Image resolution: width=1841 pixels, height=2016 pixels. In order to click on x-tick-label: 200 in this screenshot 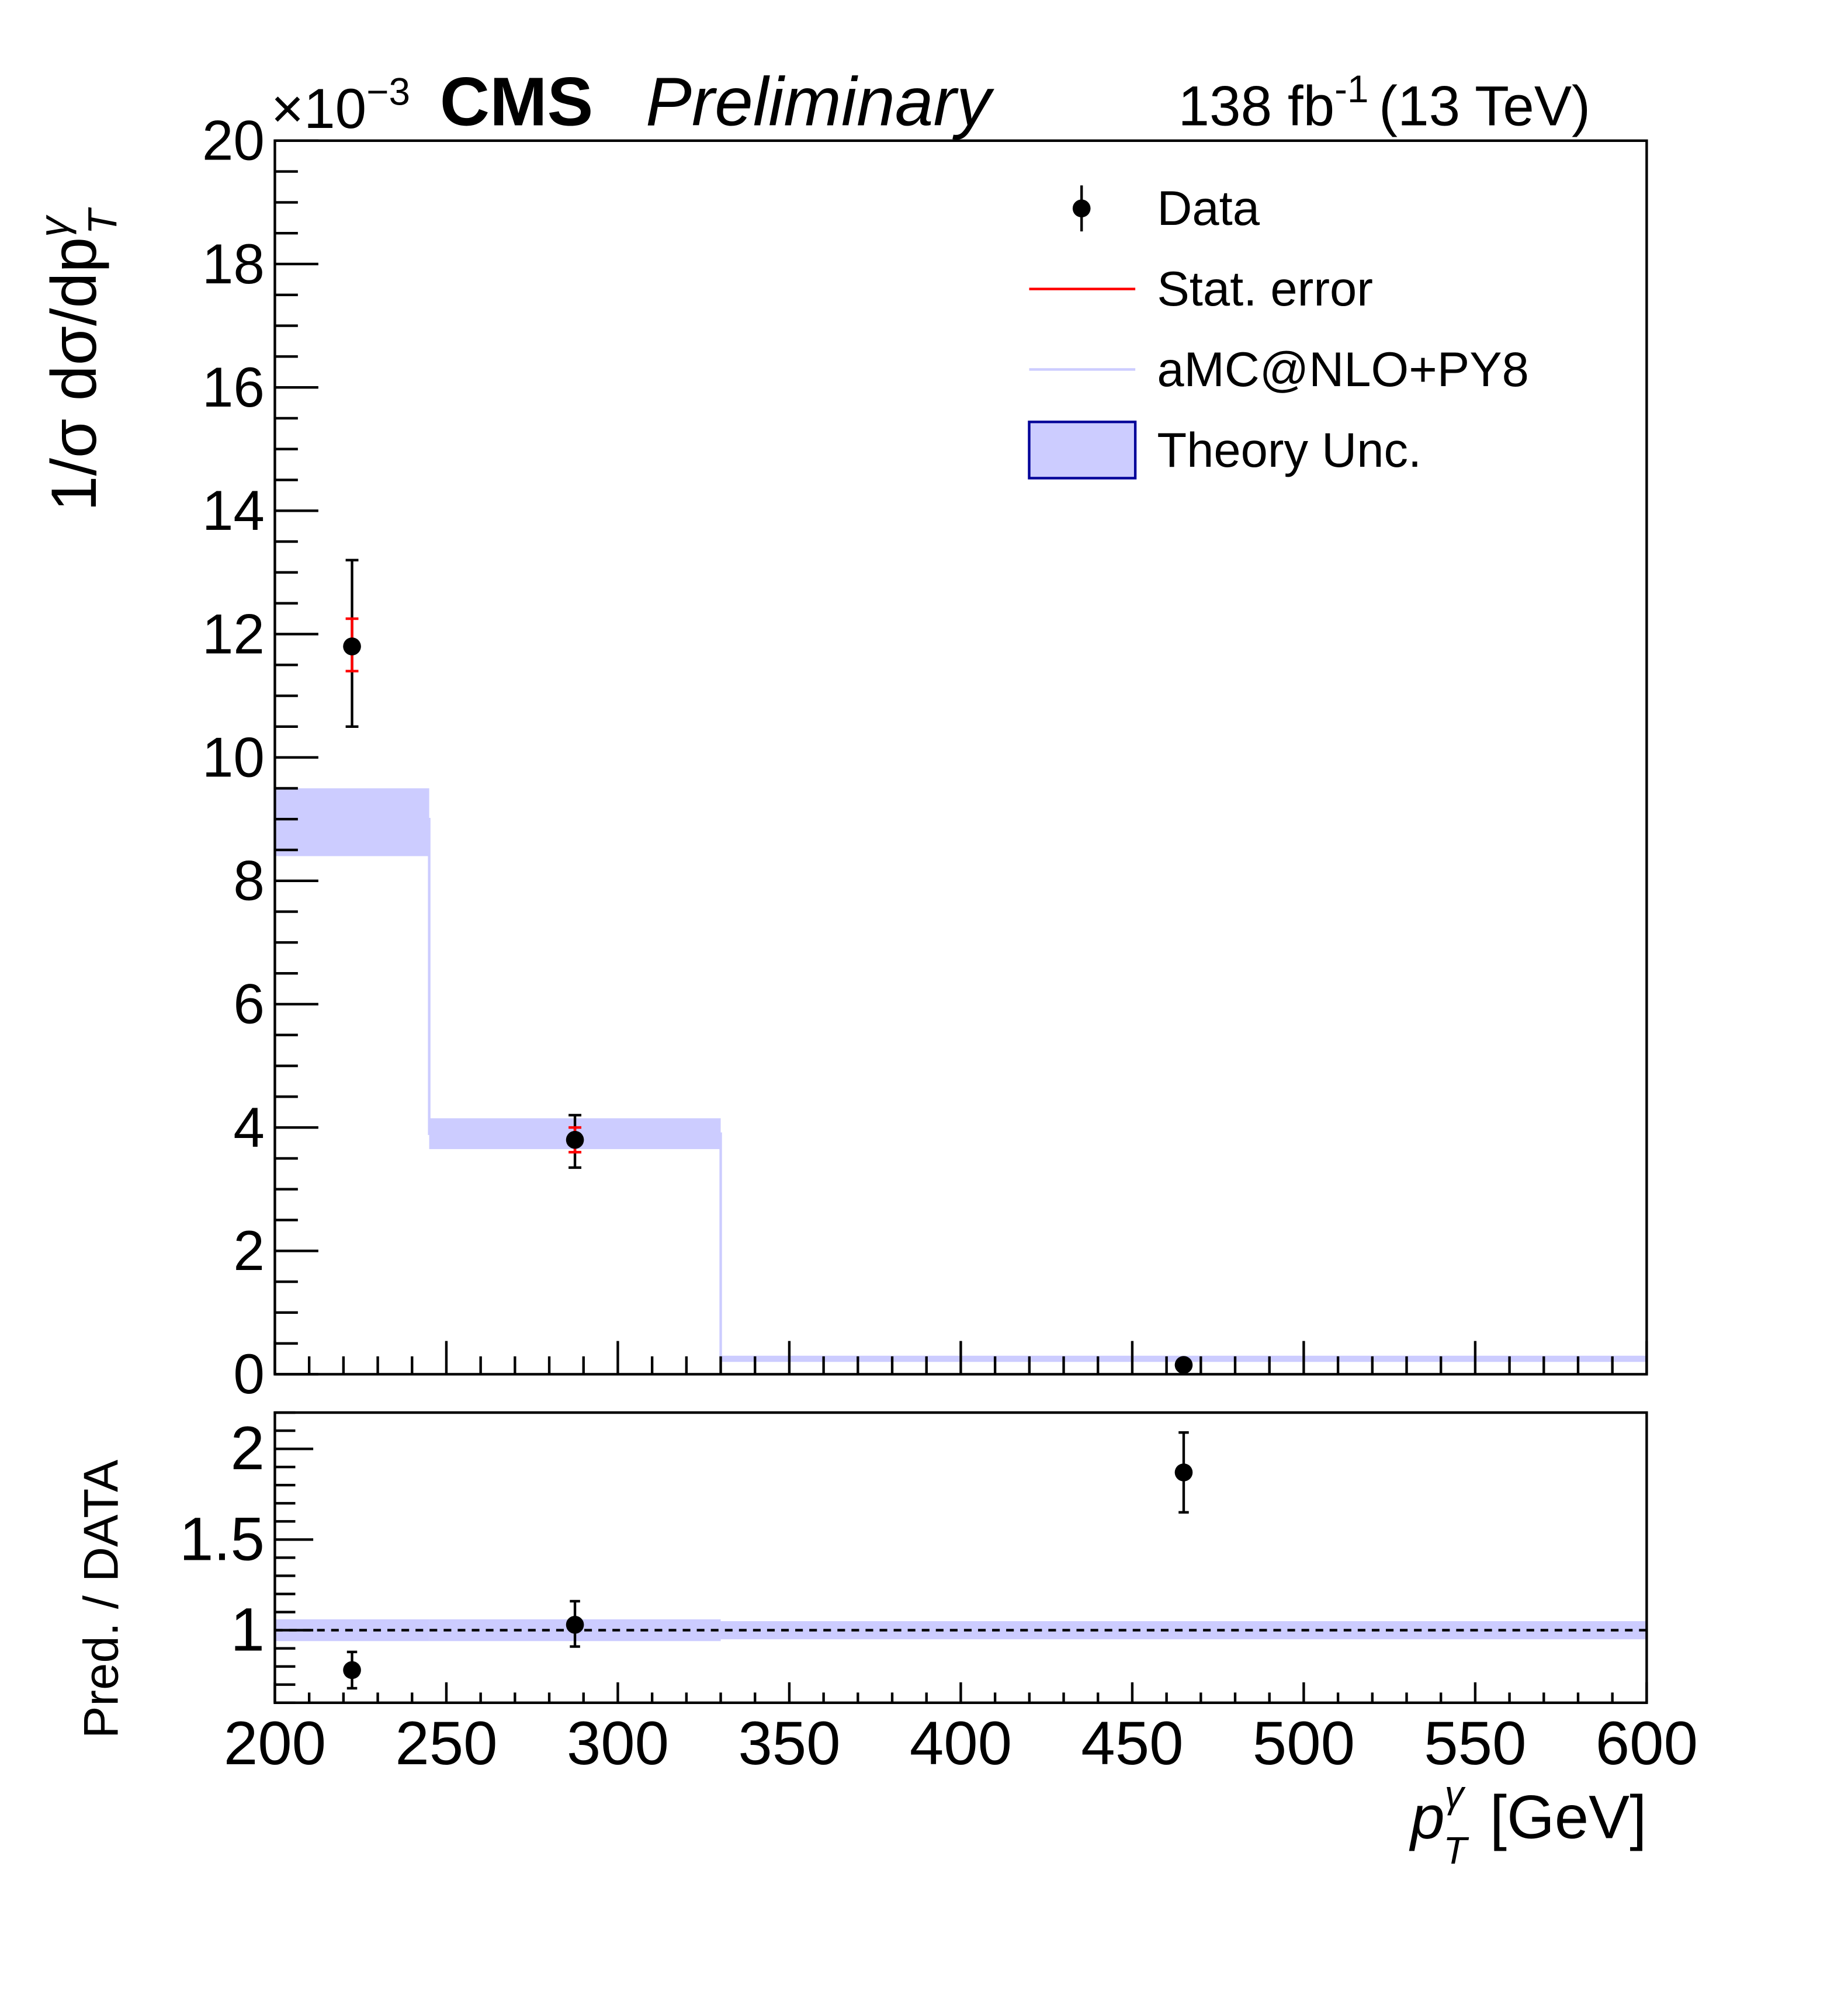, I will do `click(275, 1743)`.